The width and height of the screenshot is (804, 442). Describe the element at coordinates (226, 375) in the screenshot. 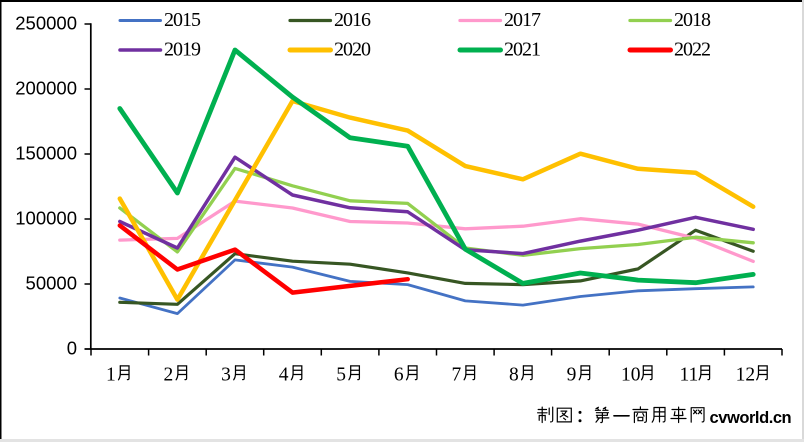

I see `svg-text: 3` at that location.